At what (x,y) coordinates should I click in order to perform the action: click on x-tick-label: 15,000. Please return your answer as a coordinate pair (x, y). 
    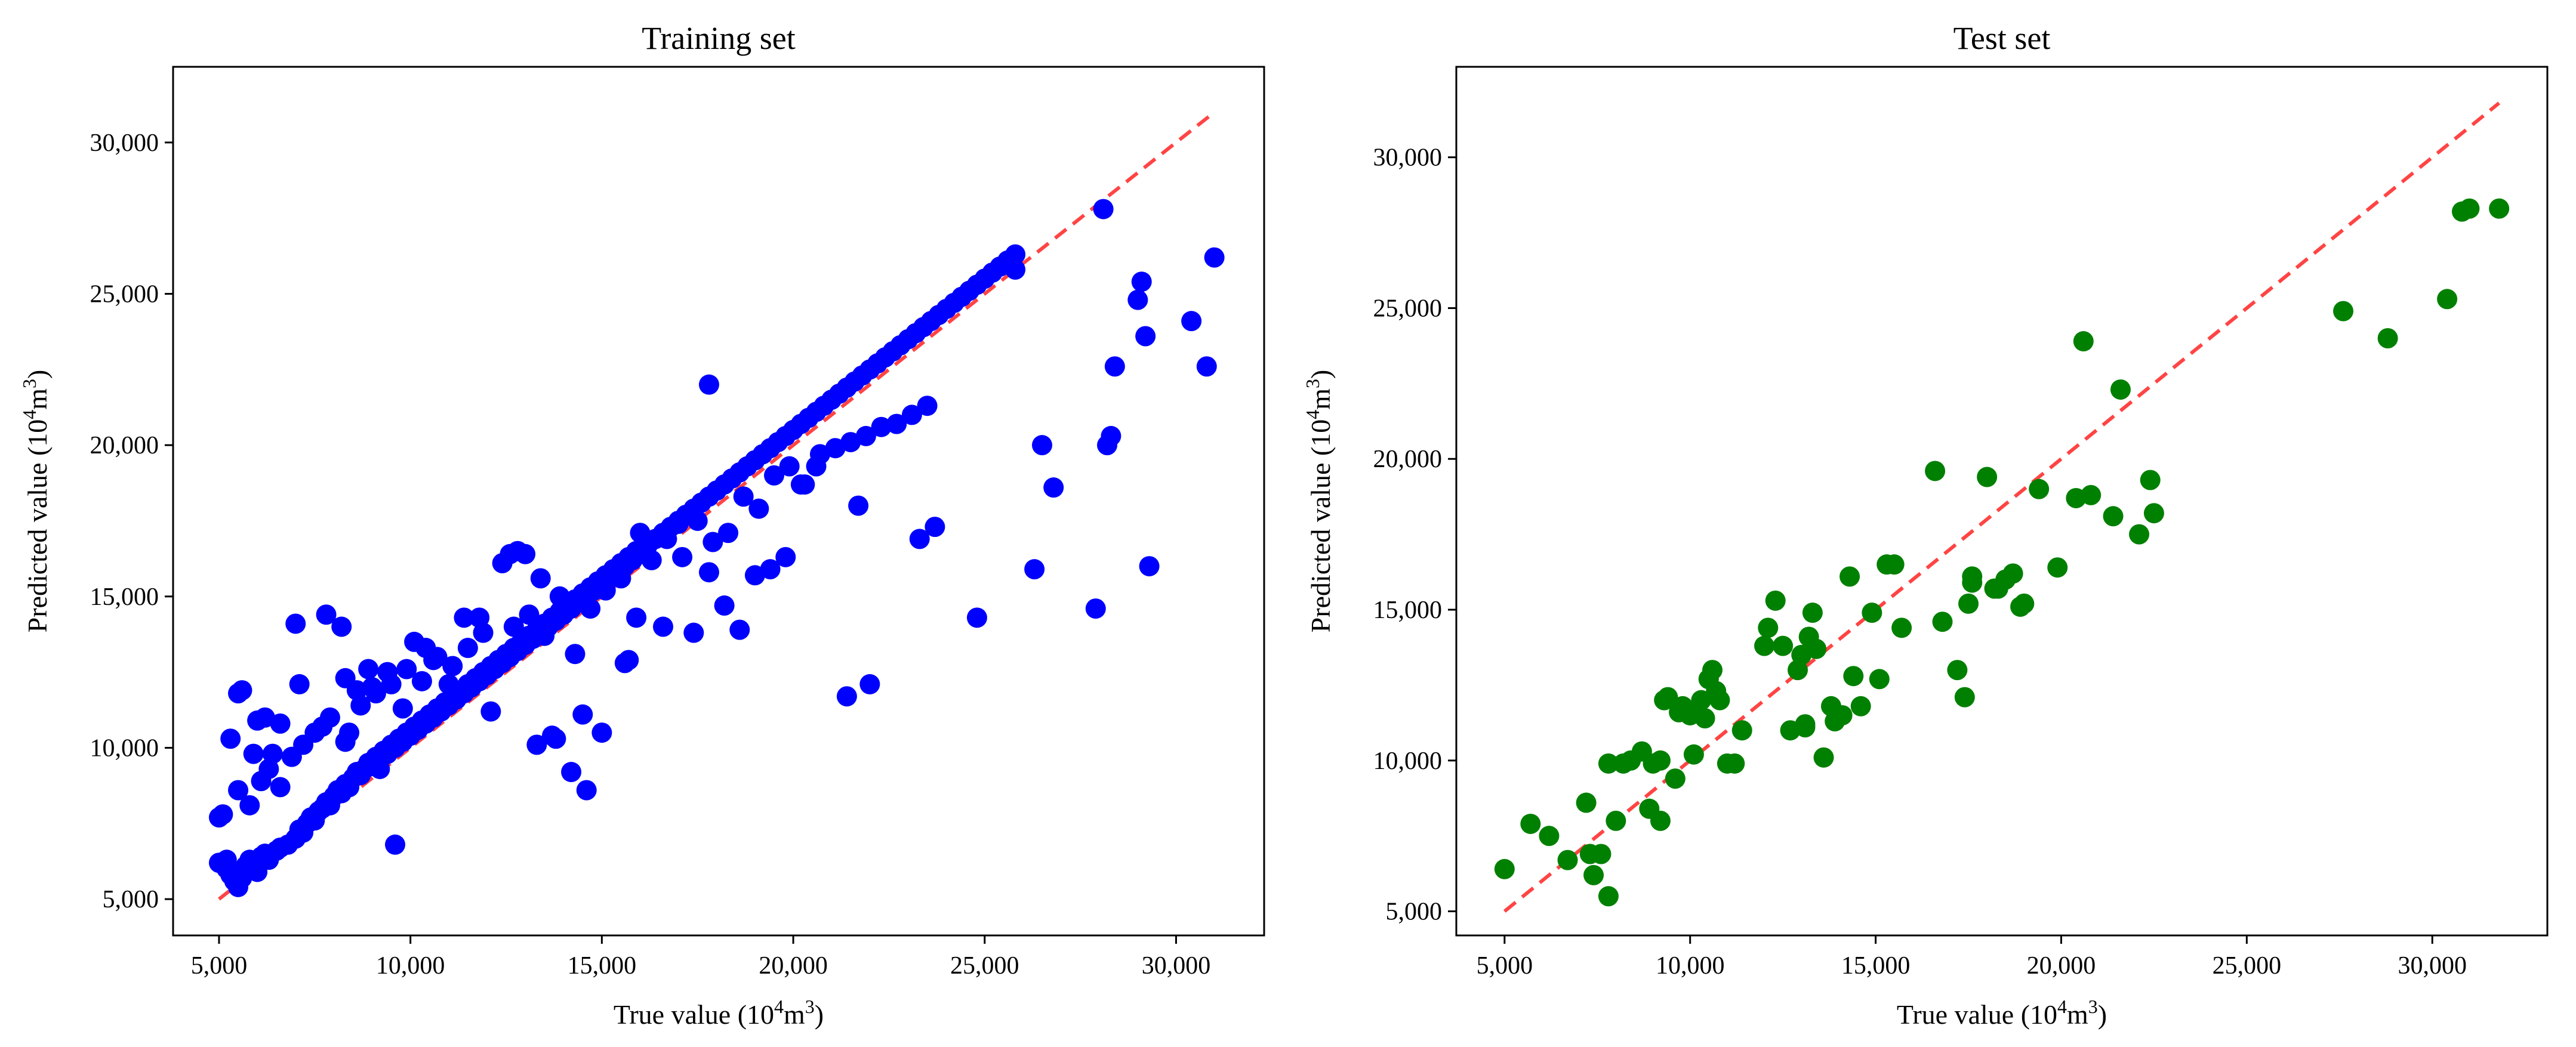
    Looking at the image, I should click on (1876, 966).